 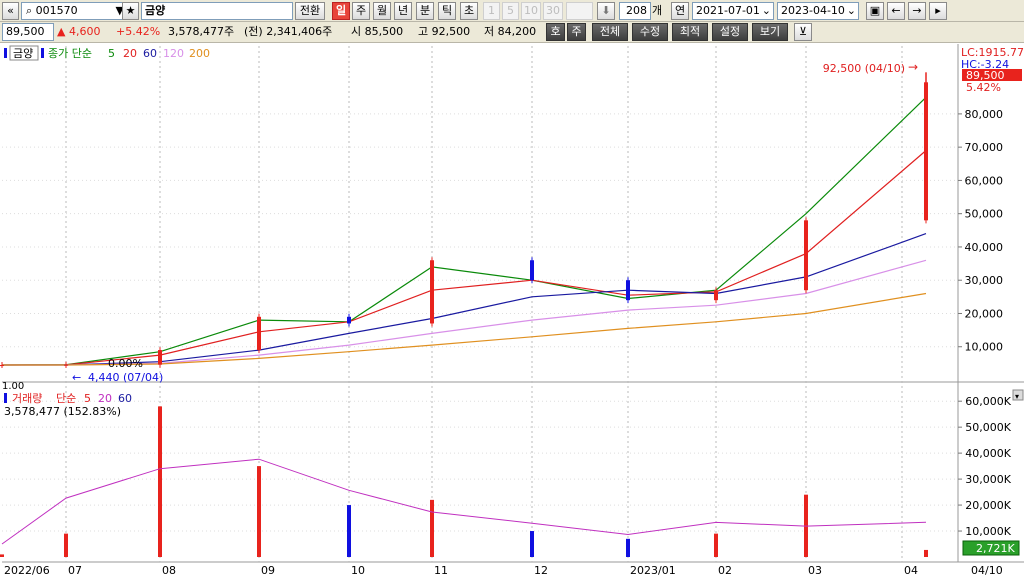 What do you see at coordinates (988, 479) in the screenshot?
I see `volume-tick-label: 30,000K` at bounding box center [988, 479].